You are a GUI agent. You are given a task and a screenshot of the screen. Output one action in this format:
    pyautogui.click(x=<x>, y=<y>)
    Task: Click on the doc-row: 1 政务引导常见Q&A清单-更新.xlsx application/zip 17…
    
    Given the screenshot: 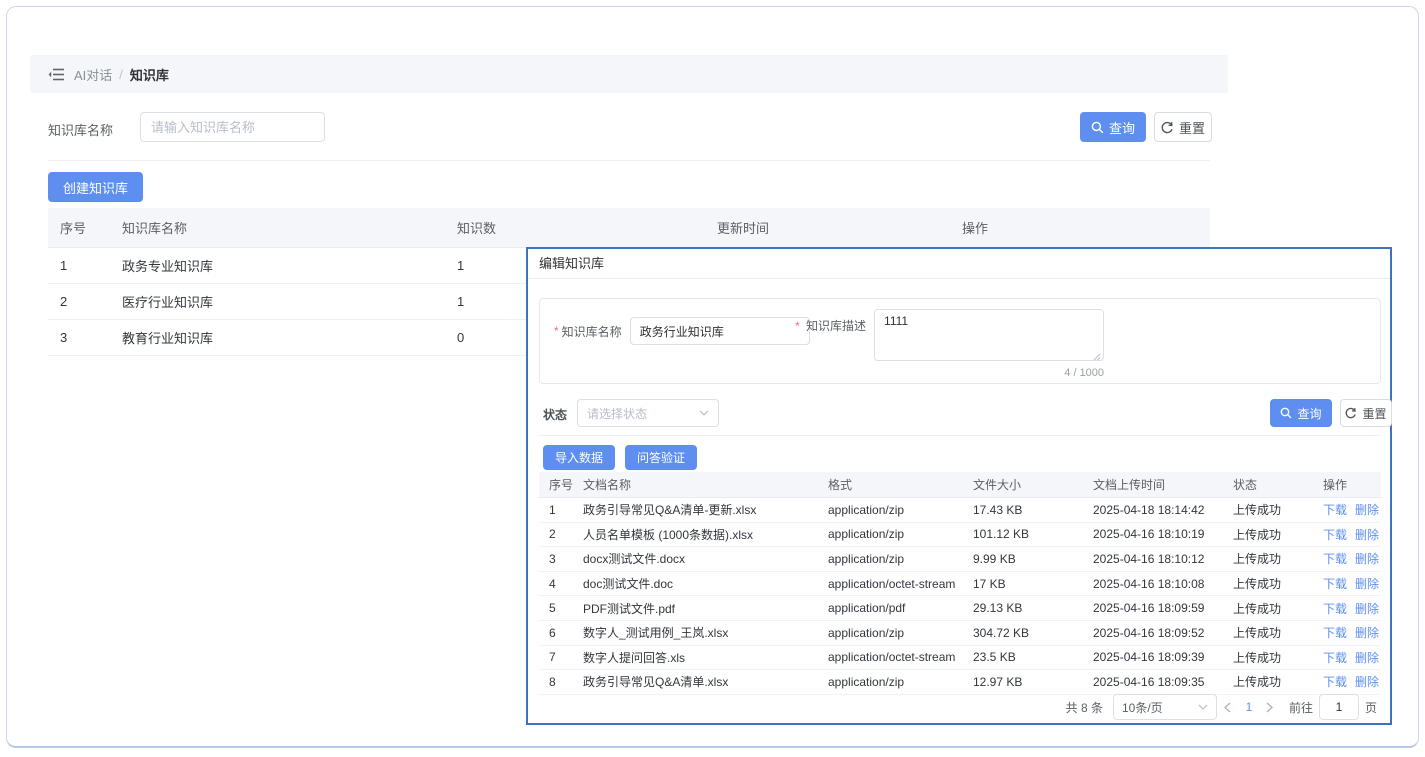 What is the action you would take?
    pyautogui.click(x=960, y=510)
    